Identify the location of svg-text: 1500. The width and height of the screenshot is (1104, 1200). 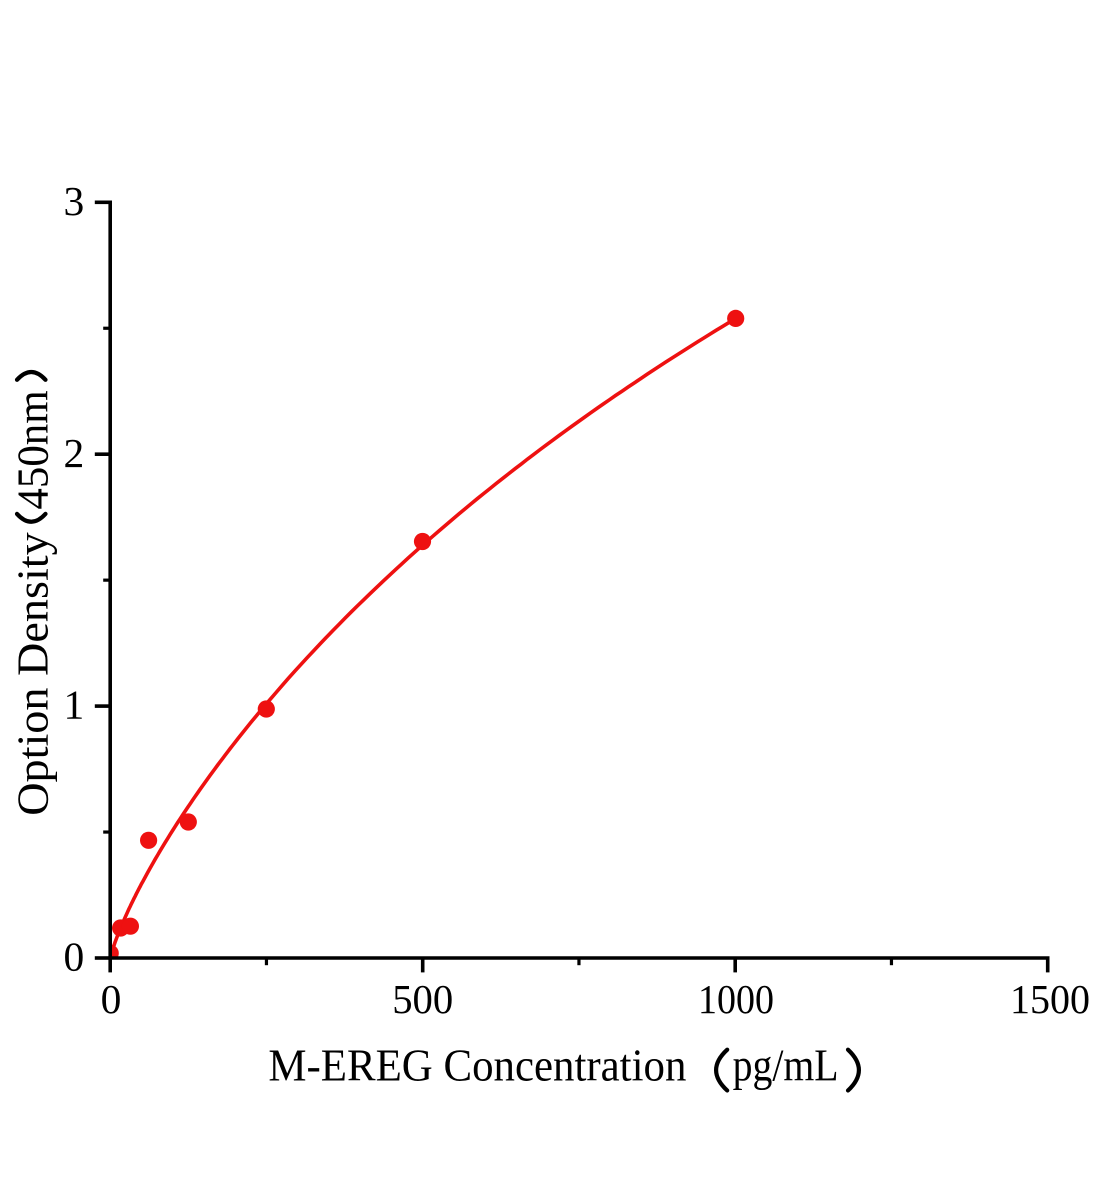
(1050, 999).